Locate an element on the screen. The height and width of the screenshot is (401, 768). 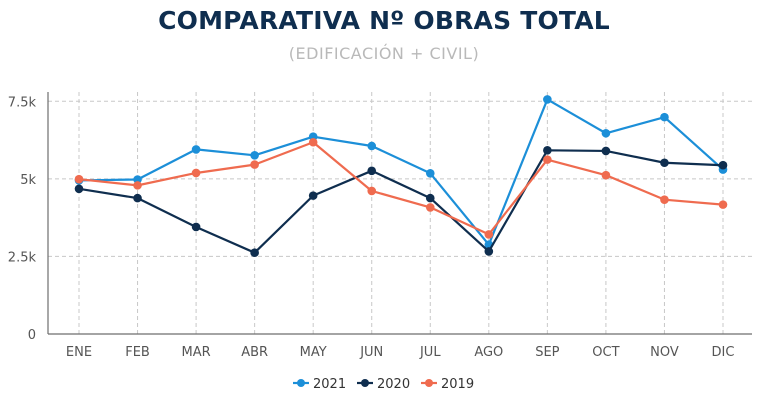
x-tick-label: NOV is located at coordinates (664, 352).